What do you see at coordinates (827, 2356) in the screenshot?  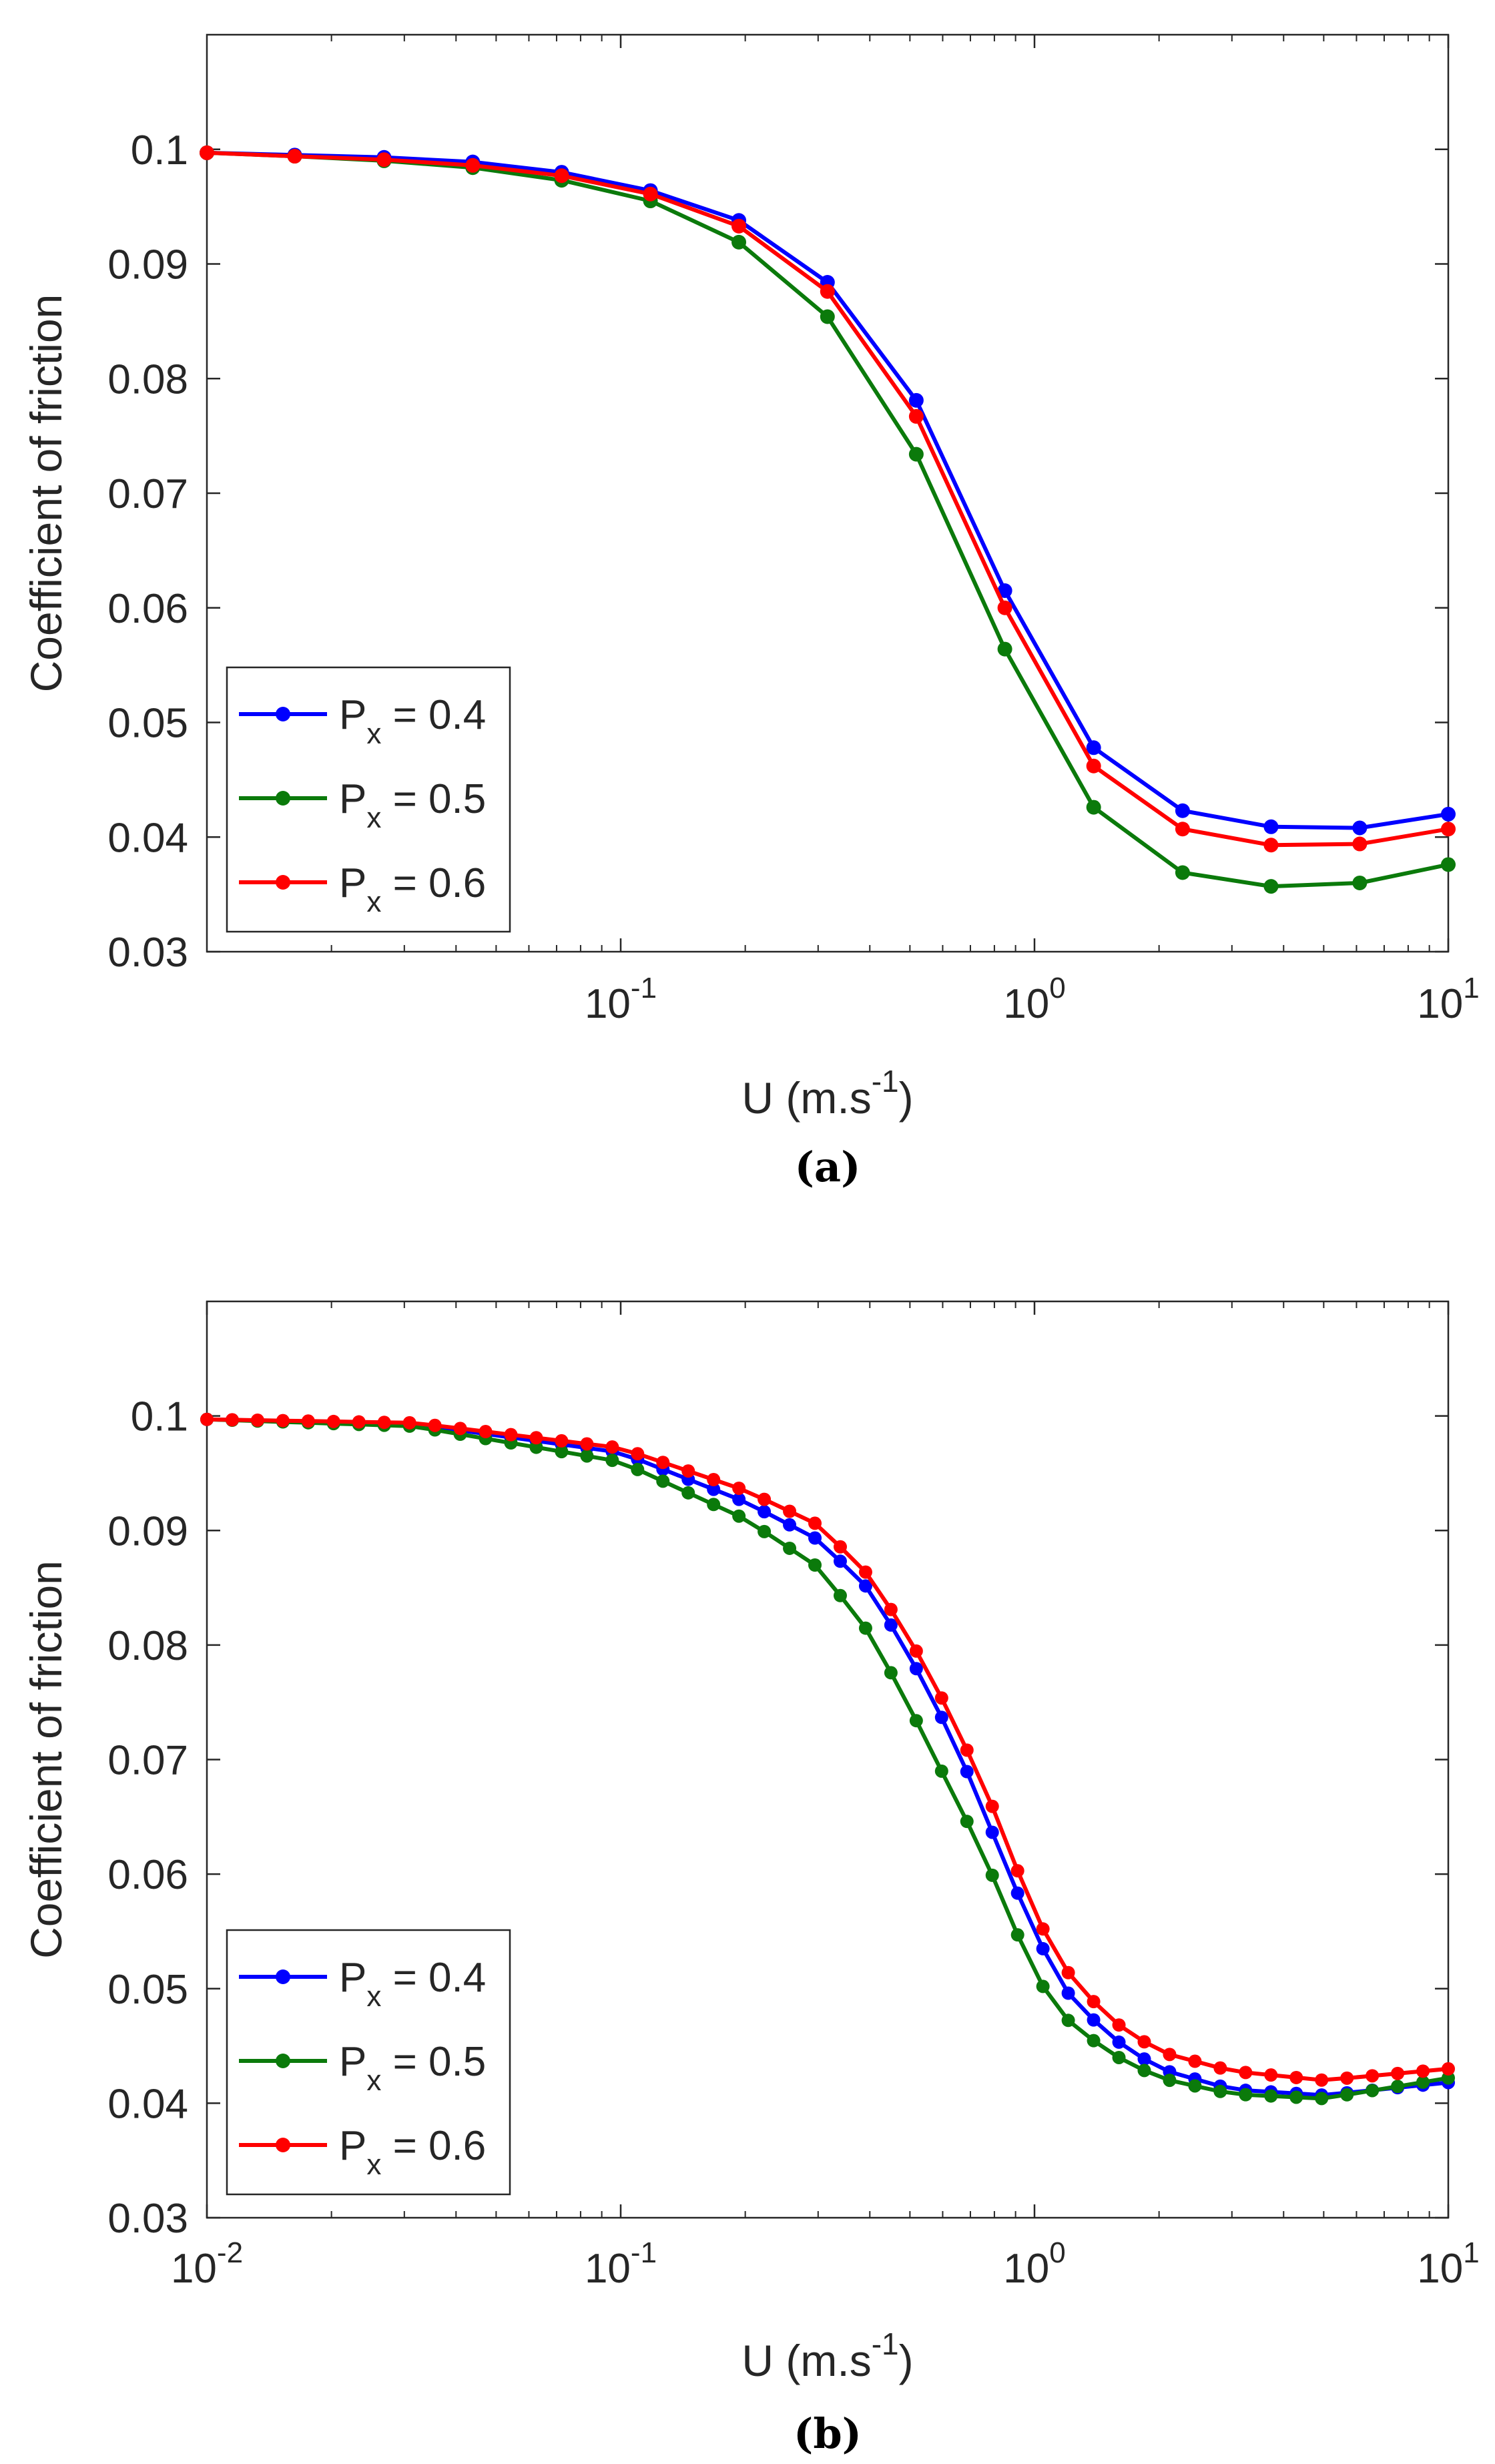 I see `x-axis-label: U (m.s-1)` at bounding box center [827, 2356].